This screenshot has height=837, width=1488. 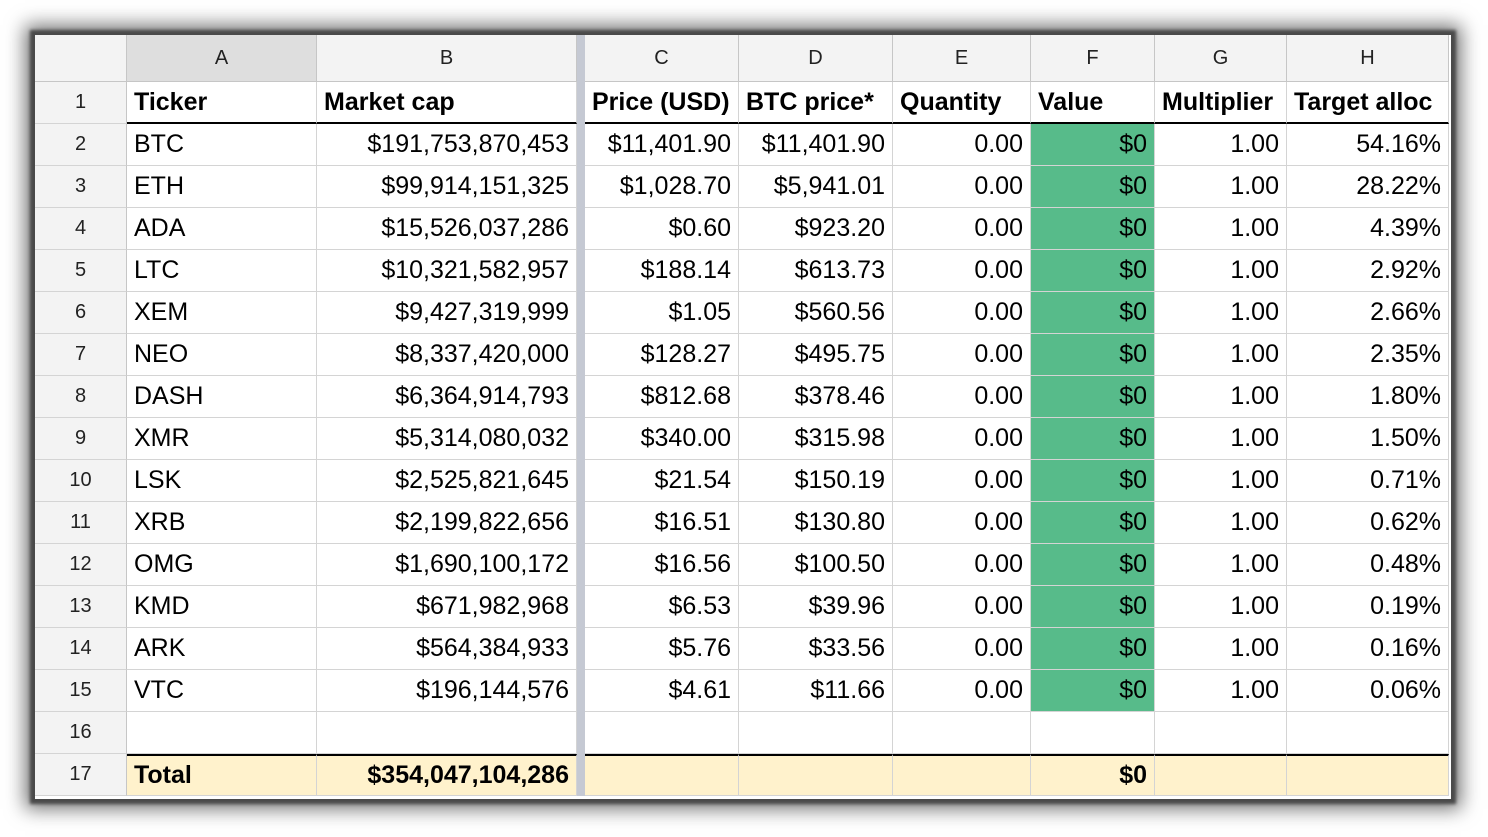 I want to click on table-cell: $671,982,968, so click(x=447, y=607).